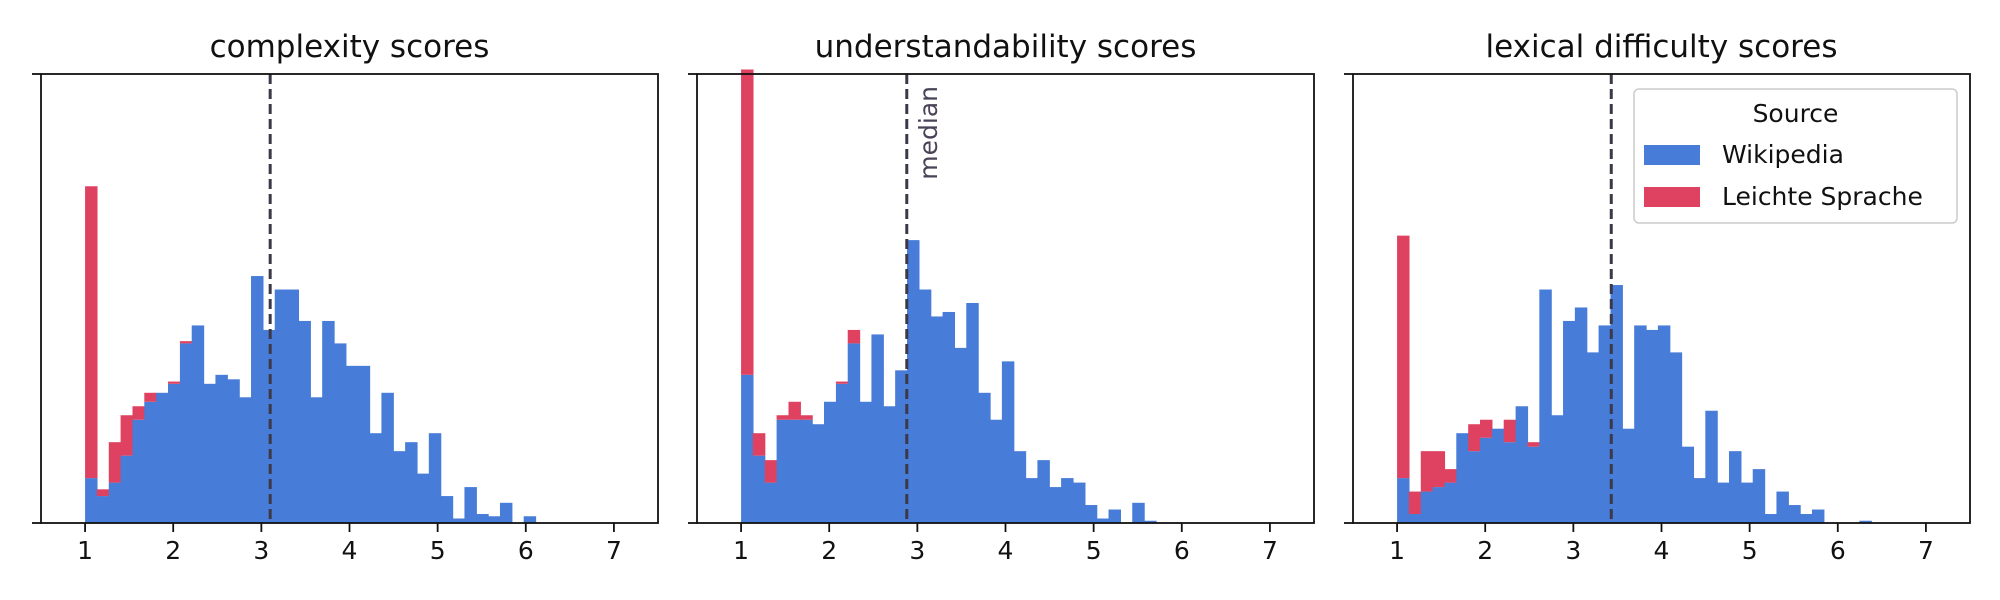 The image size is (2000, 600). I want to click on legend-label-leichte-sprache: Leichte Sprache, so click(1822, 196).